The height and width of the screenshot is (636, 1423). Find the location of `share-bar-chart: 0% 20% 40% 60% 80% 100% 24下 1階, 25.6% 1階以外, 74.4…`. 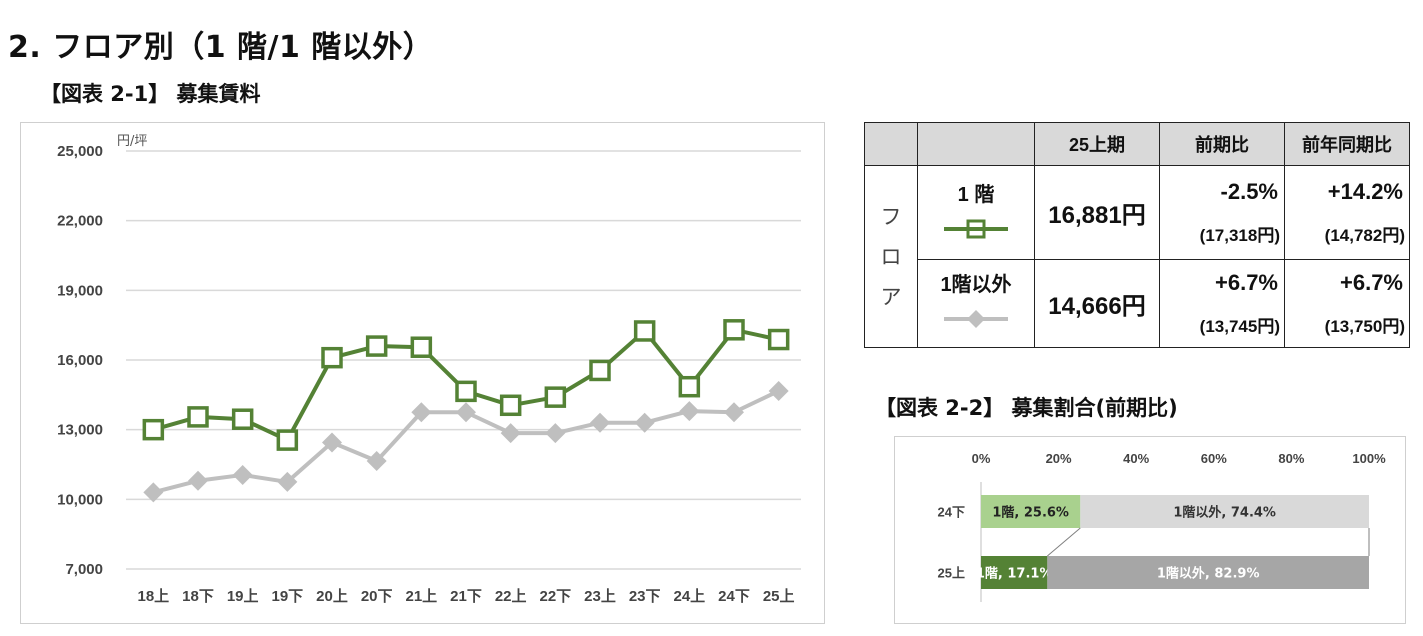

share-bar-chart: 0% 20% 40% 60% 80% 100% 24下 1階, 25.6% 1階以外, 74.4… is located at coordinates (1150, 530).